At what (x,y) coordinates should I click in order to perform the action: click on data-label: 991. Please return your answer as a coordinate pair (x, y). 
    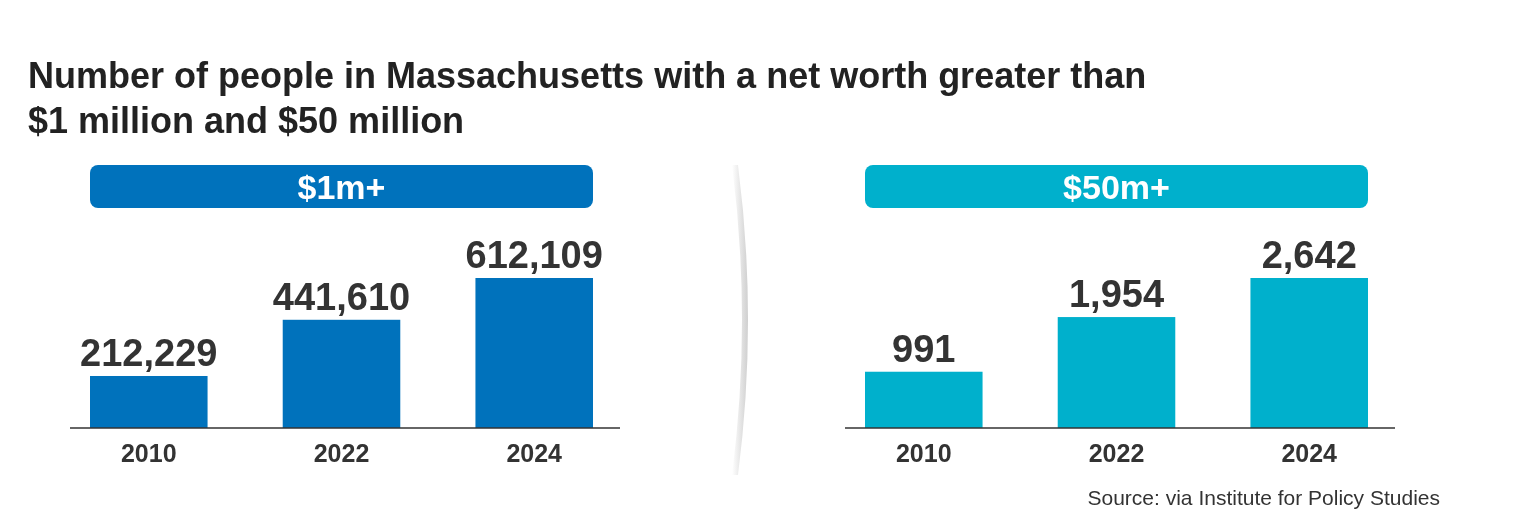
    Looking at the image, I should click on (924, 348).